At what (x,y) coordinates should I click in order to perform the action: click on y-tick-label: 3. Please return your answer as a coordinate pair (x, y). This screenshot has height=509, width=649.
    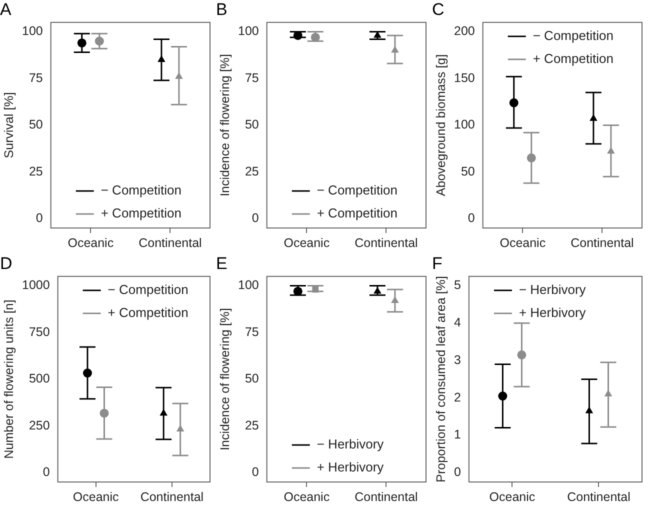
    Looking at the image, I should click on (457, 359).